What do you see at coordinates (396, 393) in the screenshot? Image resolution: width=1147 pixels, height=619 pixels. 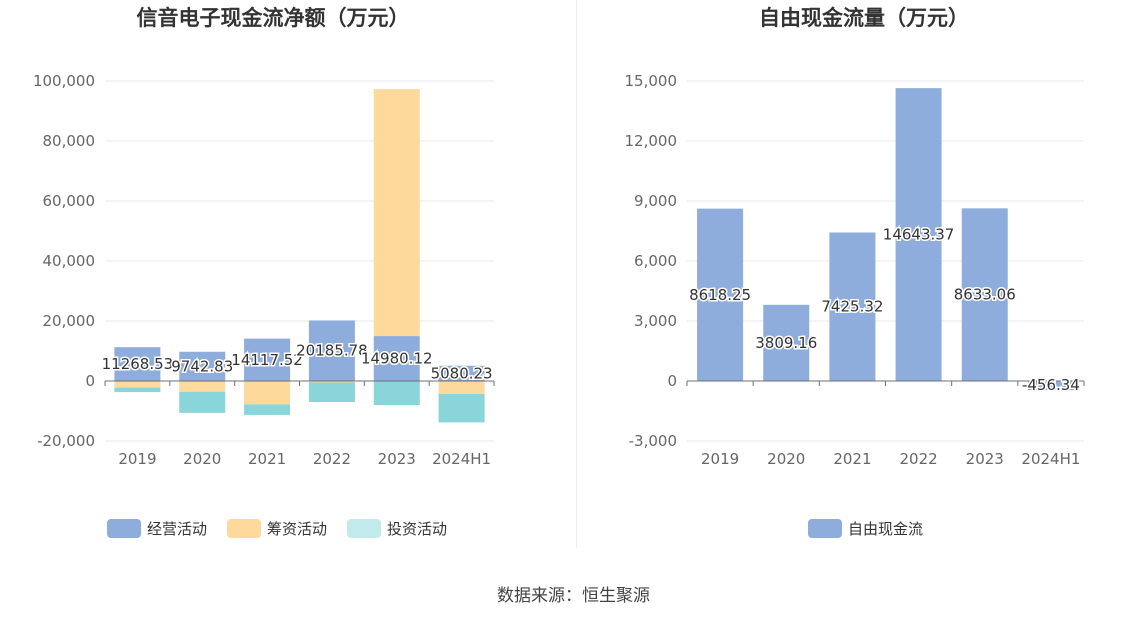 I see `bar-投资活动-2023` at bounding box center [396, 393].